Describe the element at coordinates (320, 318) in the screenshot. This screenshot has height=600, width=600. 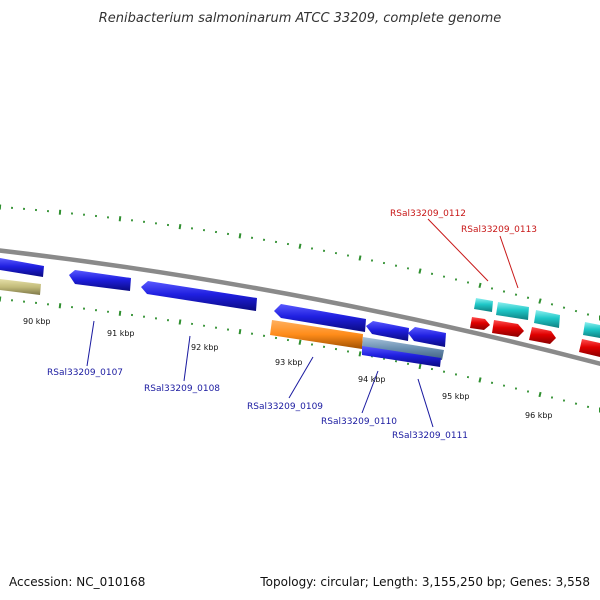
I see `forward-cds-0109-upper` at that location.